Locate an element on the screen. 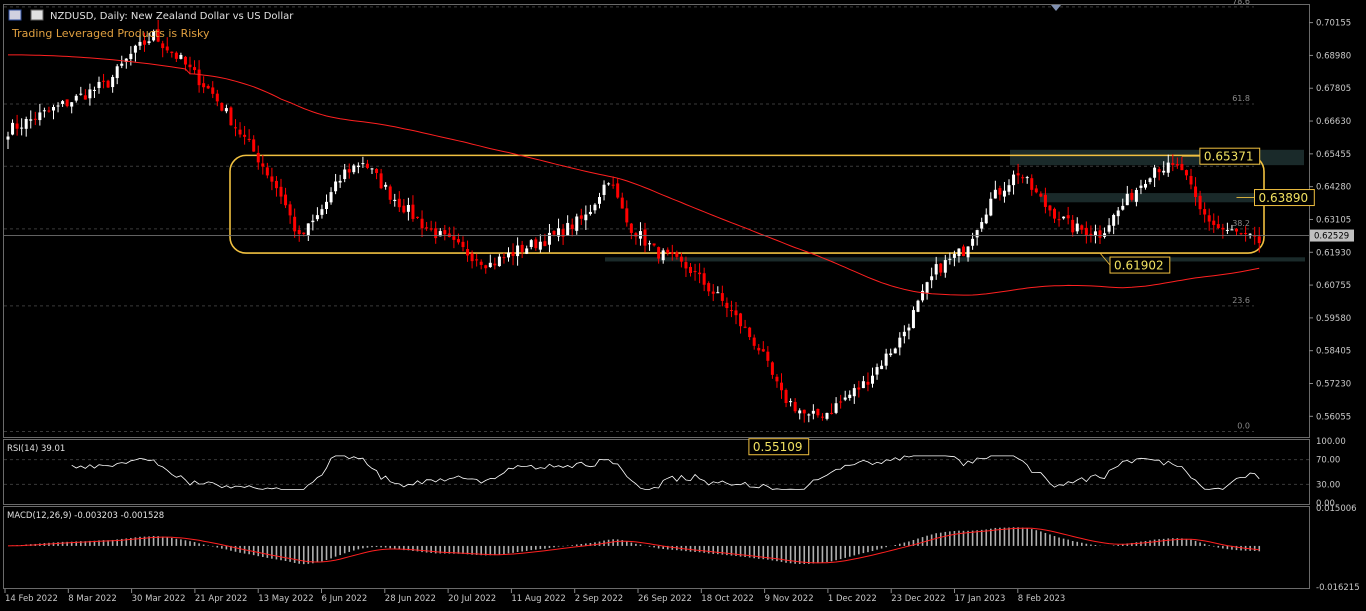  rsi-line is located at coordinates (665, 472).